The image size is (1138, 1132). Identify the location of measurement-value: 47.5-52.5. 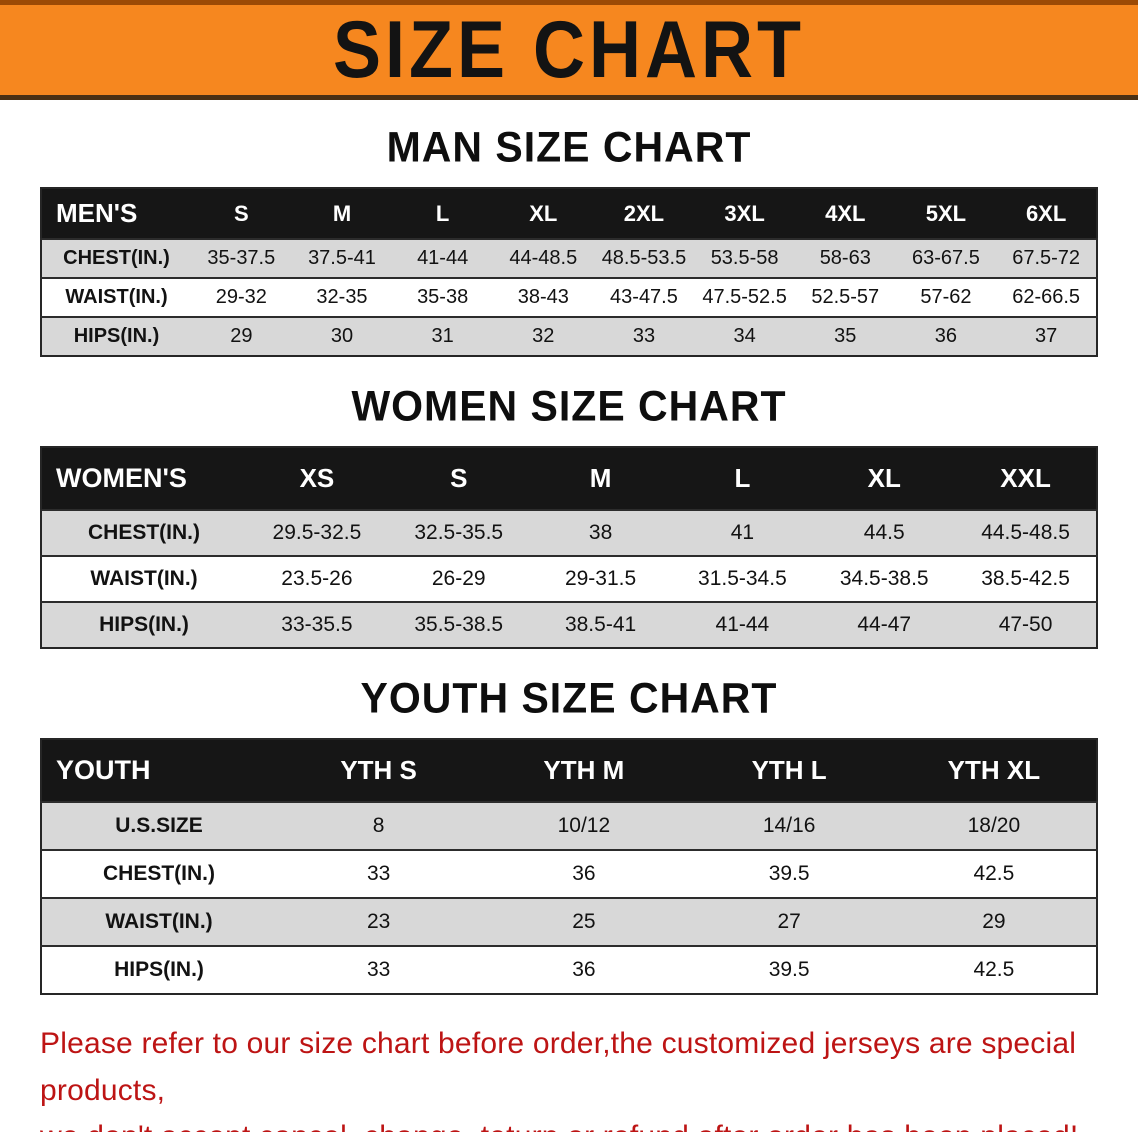
(744, 297).